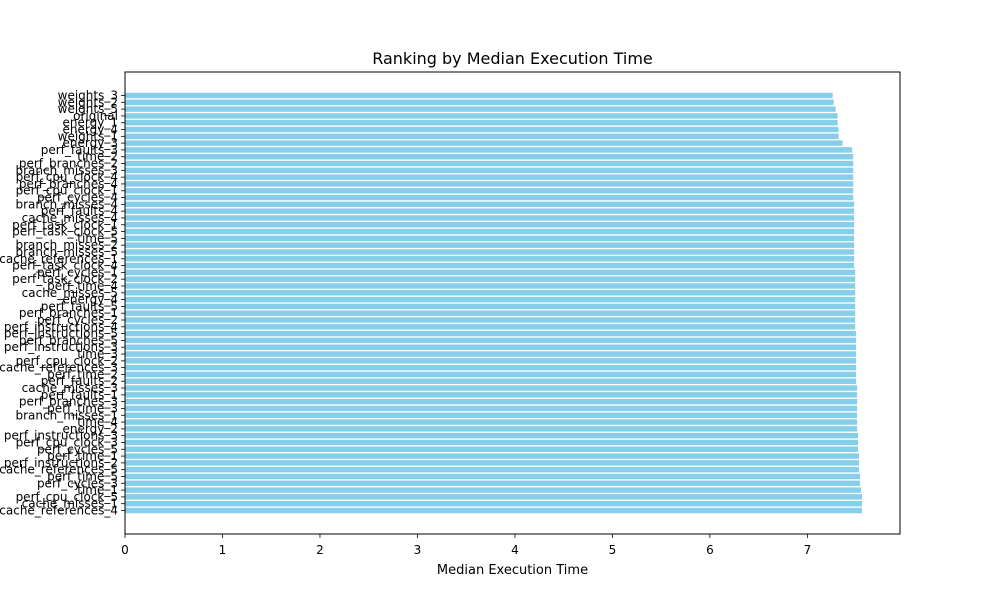  Describe the element at coordinates (710, 550) in the screenshot. I see `x-tick-label: 6` at that location.